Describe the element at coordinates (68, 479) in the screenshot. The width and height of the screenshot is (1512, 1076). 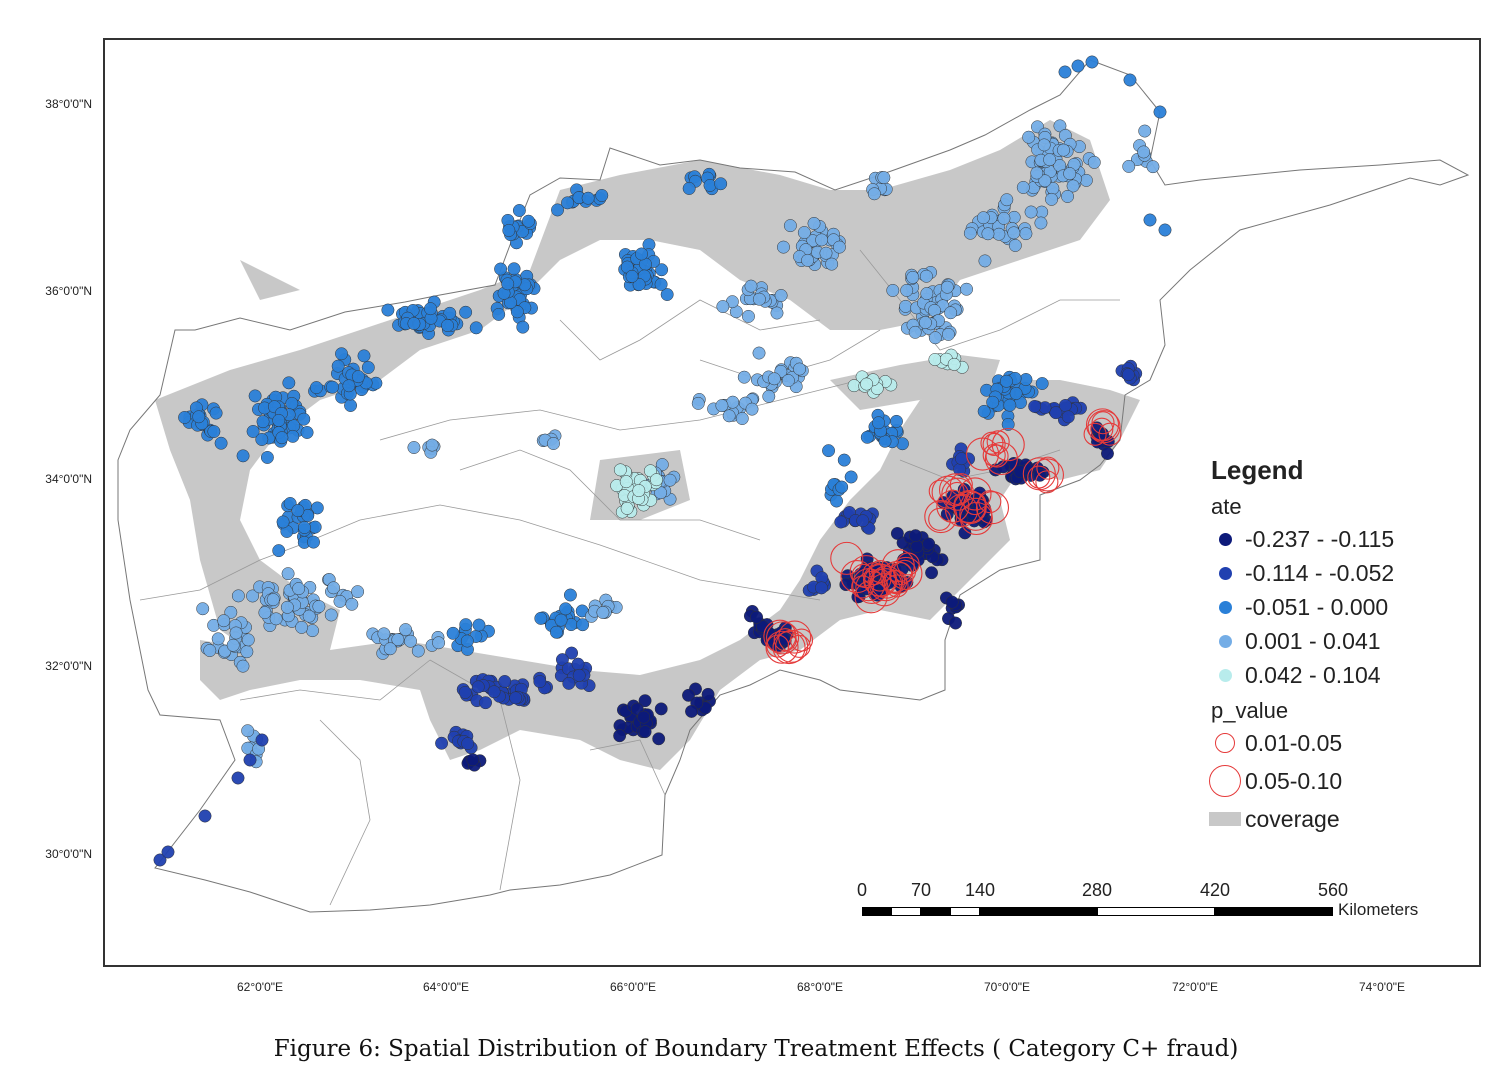
I see `latitude-tick-label: 34°0'0"N` at that location.